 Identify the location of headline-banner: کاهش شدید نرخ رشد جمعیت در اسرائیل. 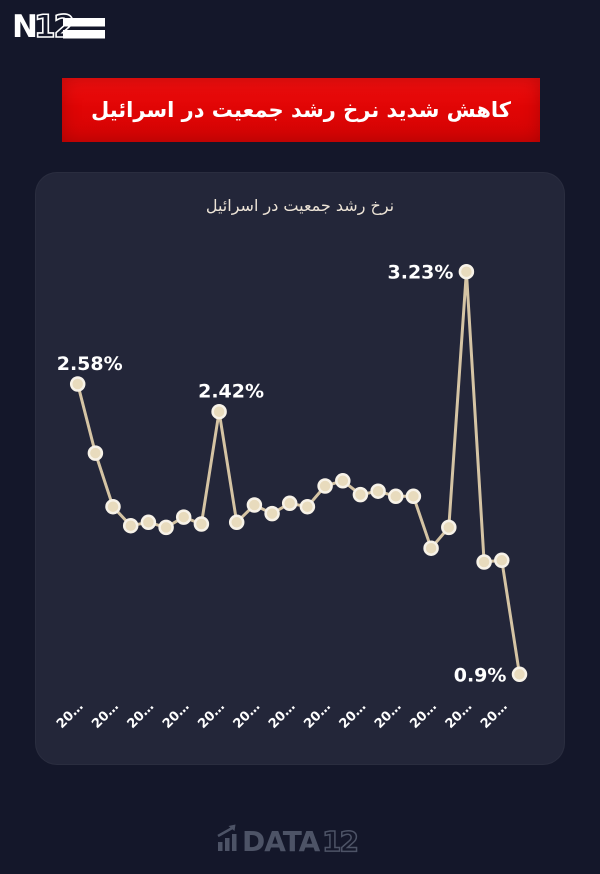
(301, 110).